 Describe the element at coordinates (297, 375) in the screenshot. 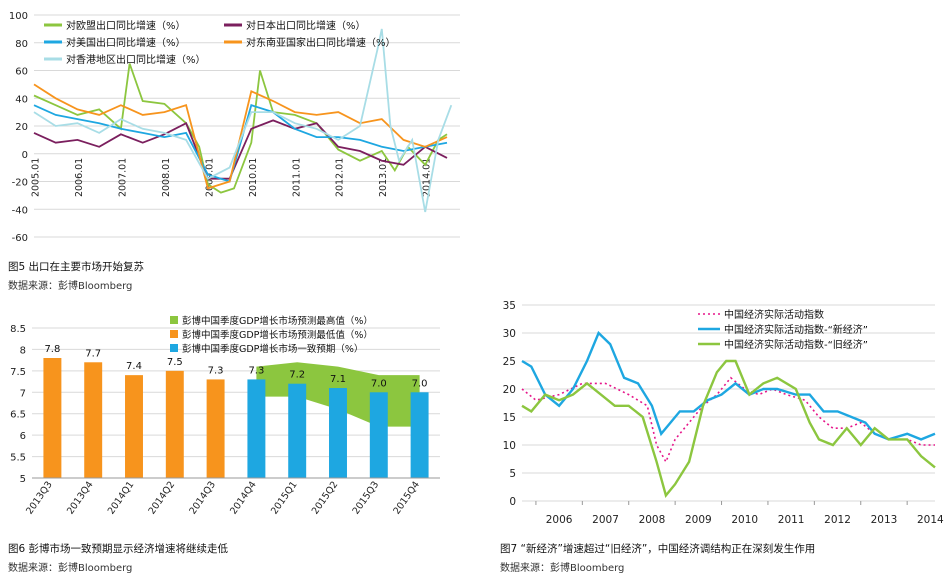

I see `bar-value-label: 7.2` at that location.